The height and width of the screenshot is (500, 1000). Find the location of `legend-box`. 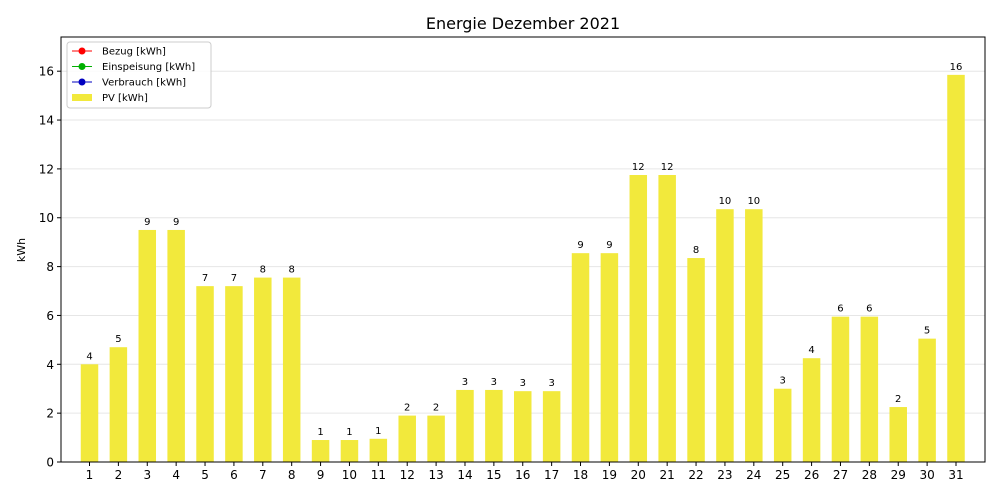

legend-box is located at coordinates (139, 75).